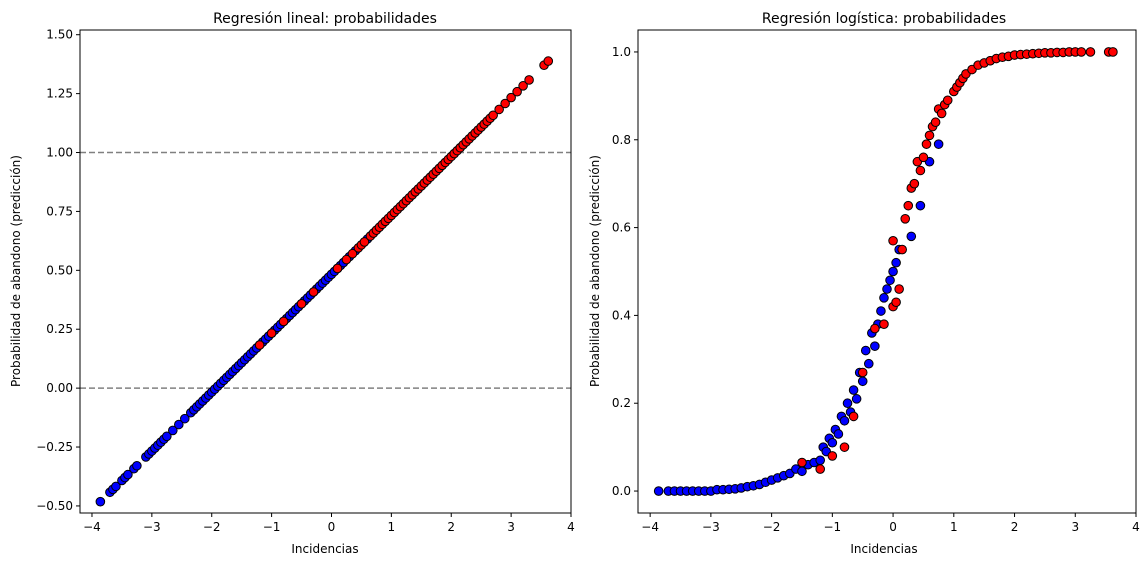 The image size is (1142, 566). Describe the element at coordinates (59, 153) in the screenshot. I see `y-tick-label: 1.00` at that location.